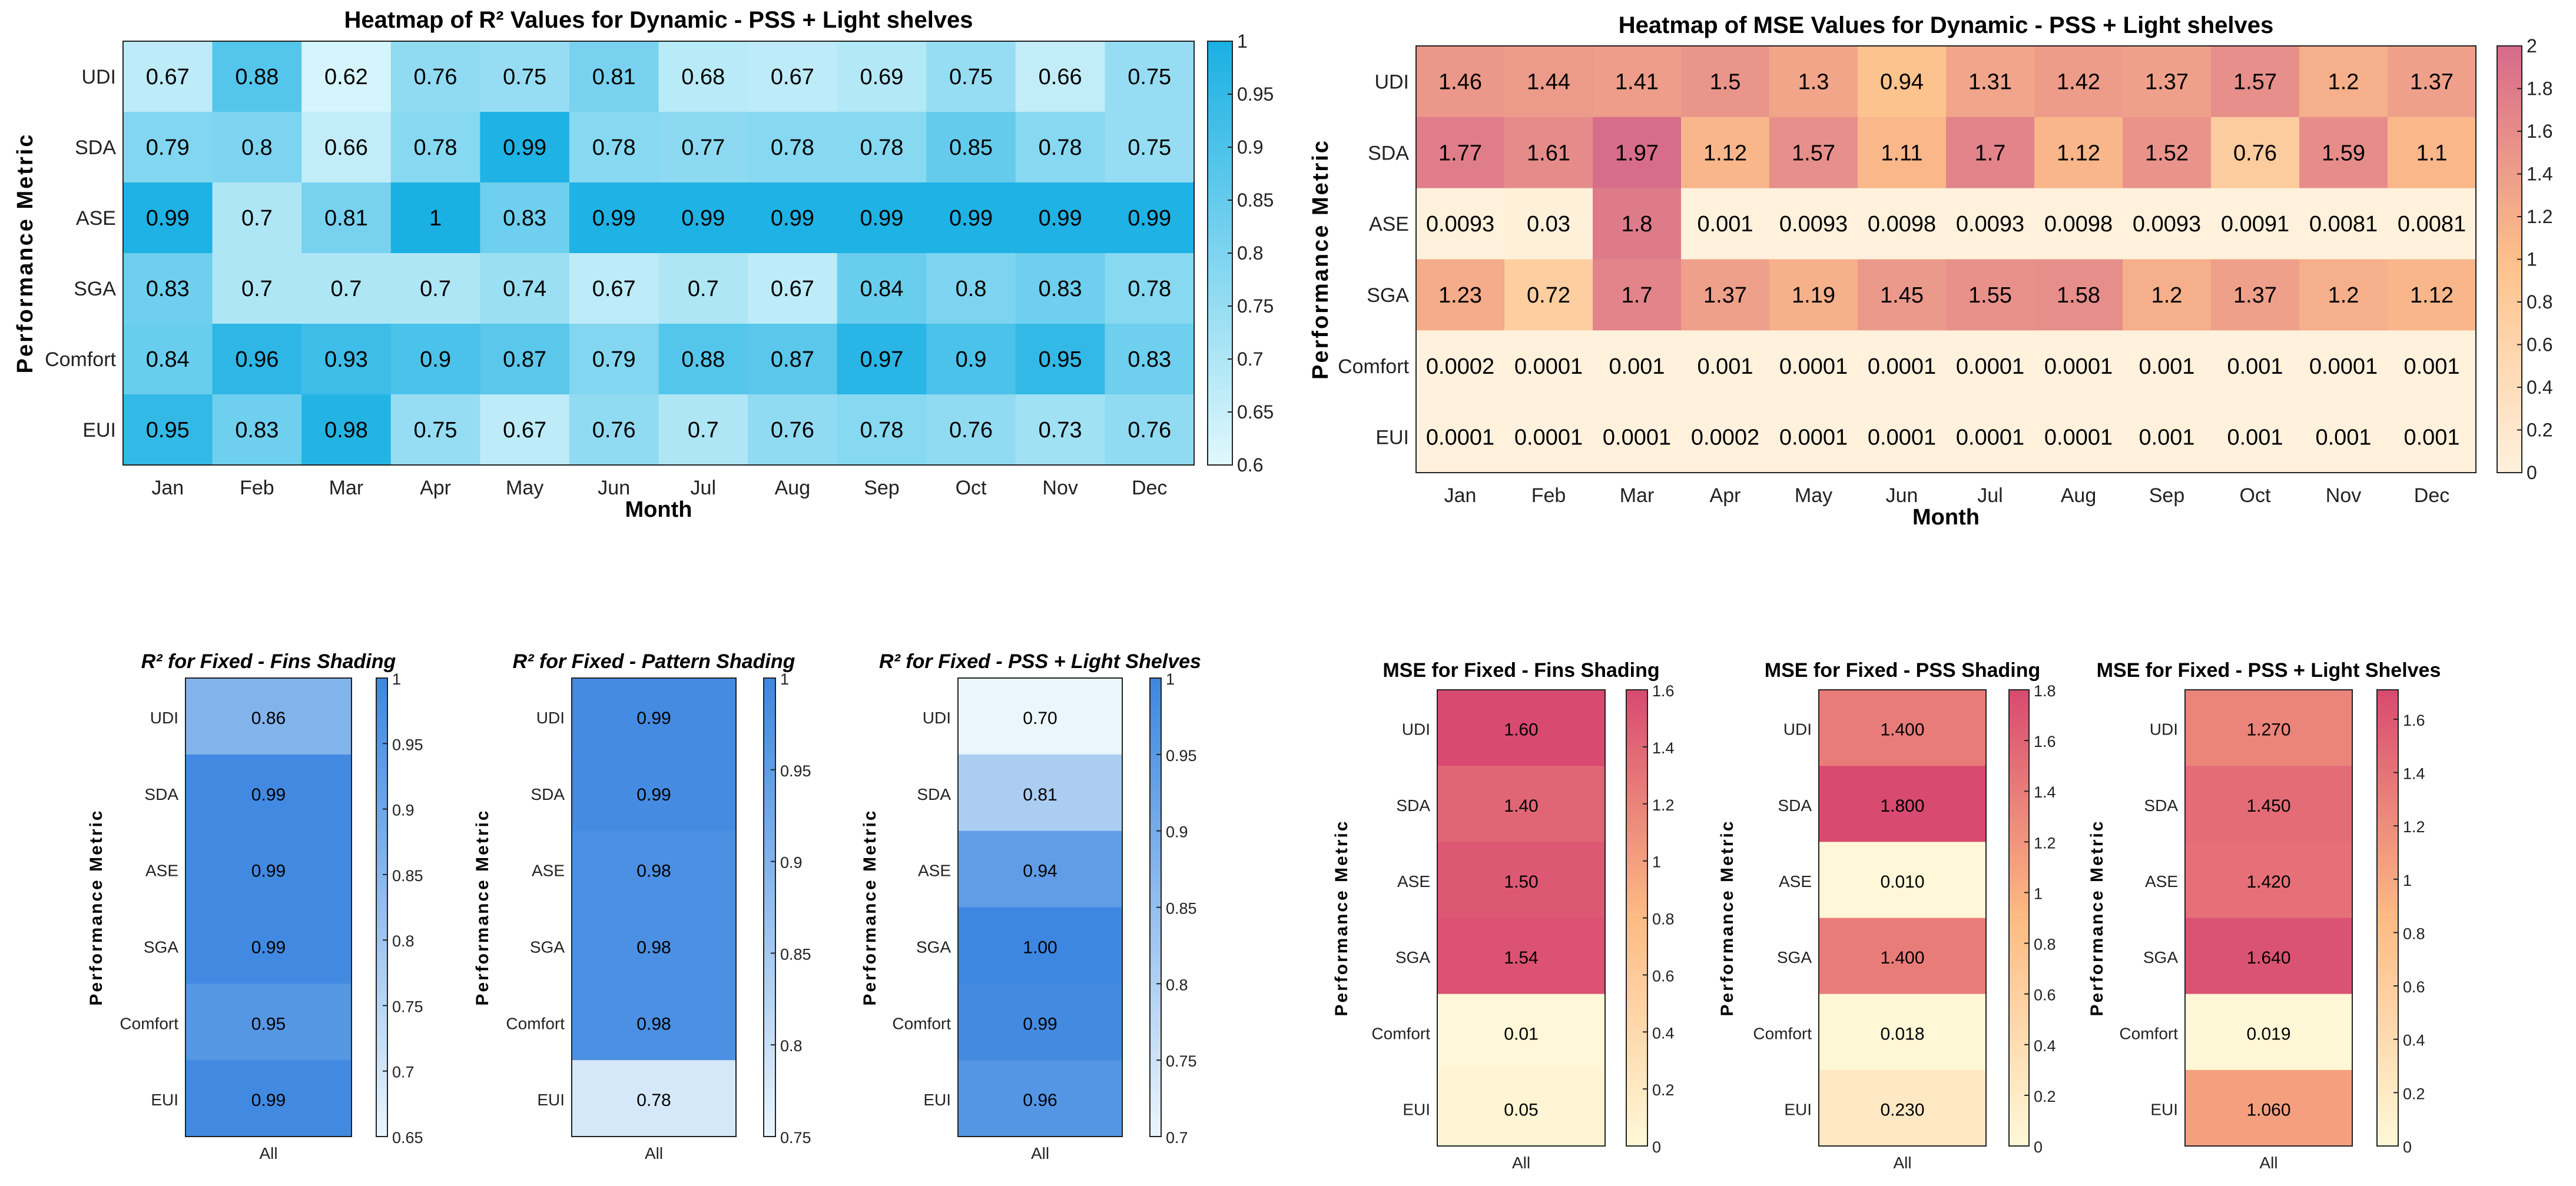  What do you see at coordinates (1726, 496) in the screenshot?
I see `column-tick-label: Apr` at bounding box center [1726, 496].